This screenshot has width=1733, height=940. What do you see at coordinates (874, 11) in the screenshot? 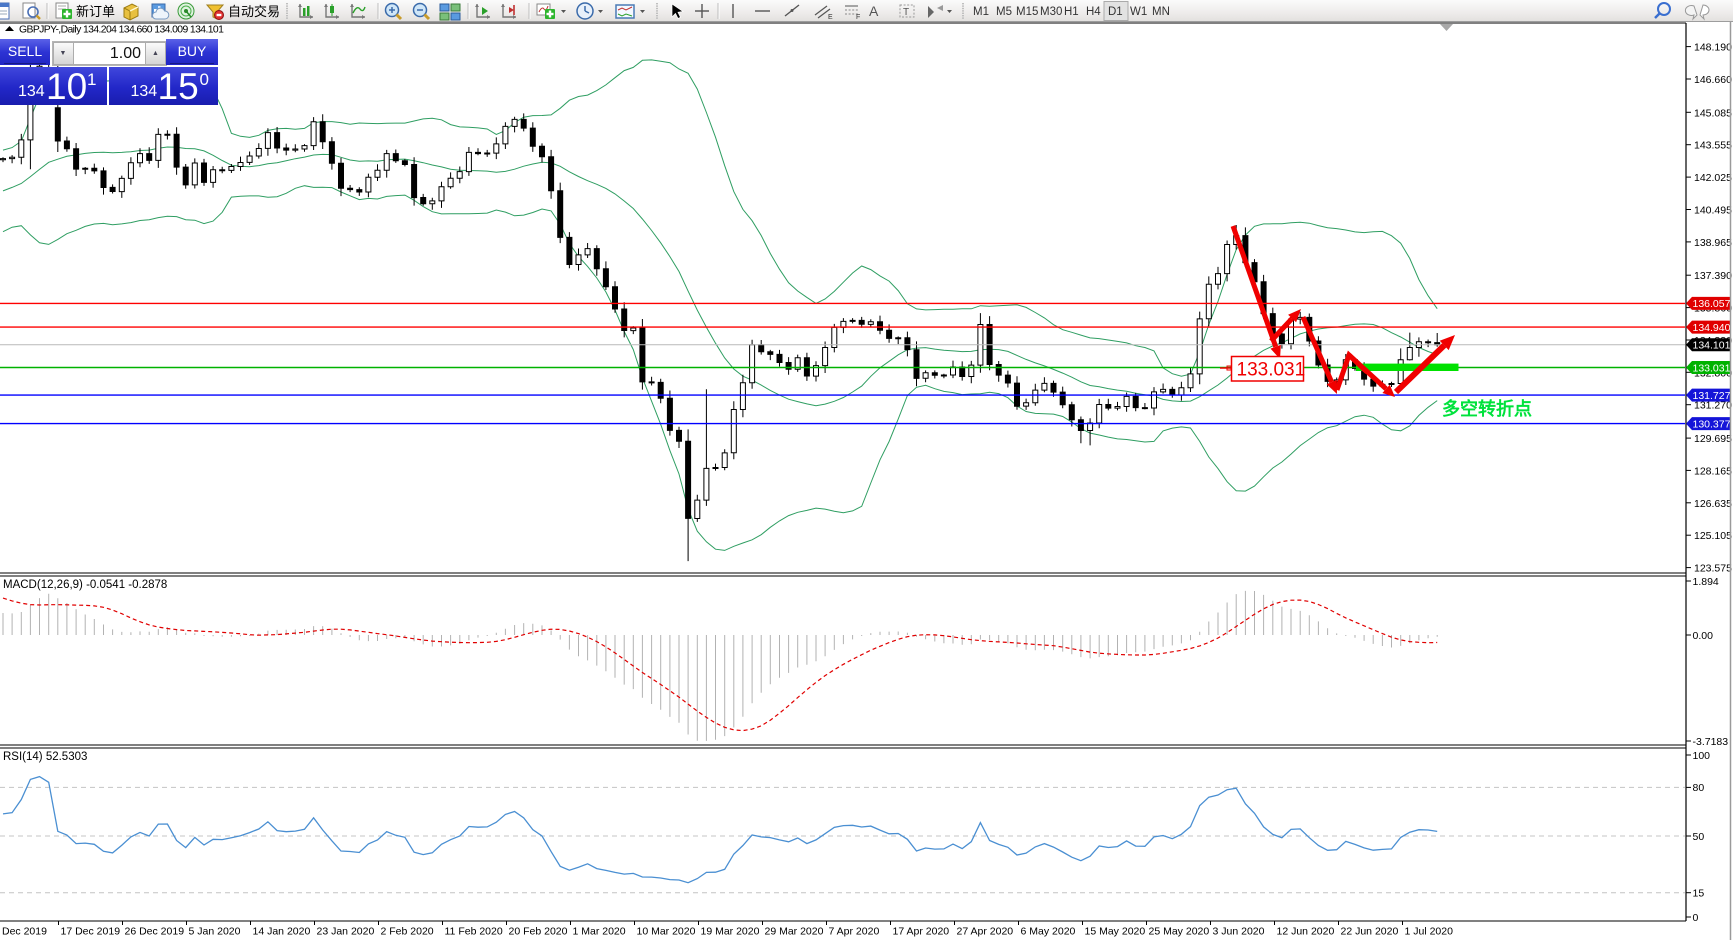
I see `svg-text: A` at bounding box center [874, 11].